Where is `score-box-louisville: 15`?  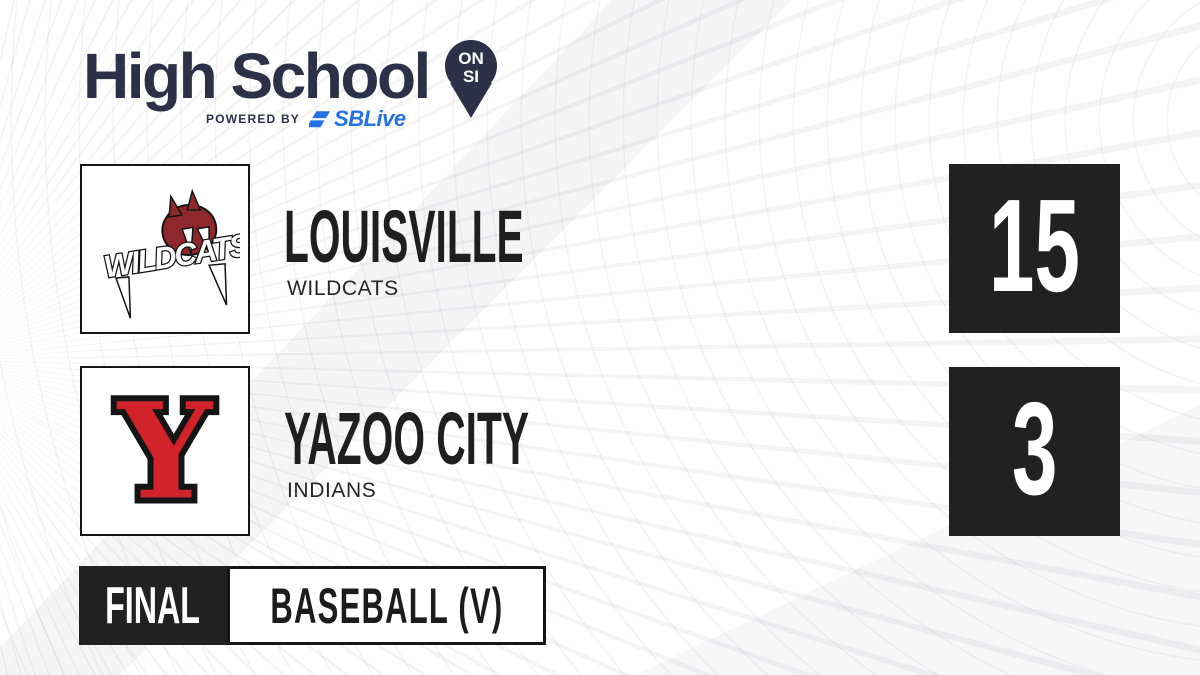 score-box-louisville: 15 is located at coordinates (1034, 248).